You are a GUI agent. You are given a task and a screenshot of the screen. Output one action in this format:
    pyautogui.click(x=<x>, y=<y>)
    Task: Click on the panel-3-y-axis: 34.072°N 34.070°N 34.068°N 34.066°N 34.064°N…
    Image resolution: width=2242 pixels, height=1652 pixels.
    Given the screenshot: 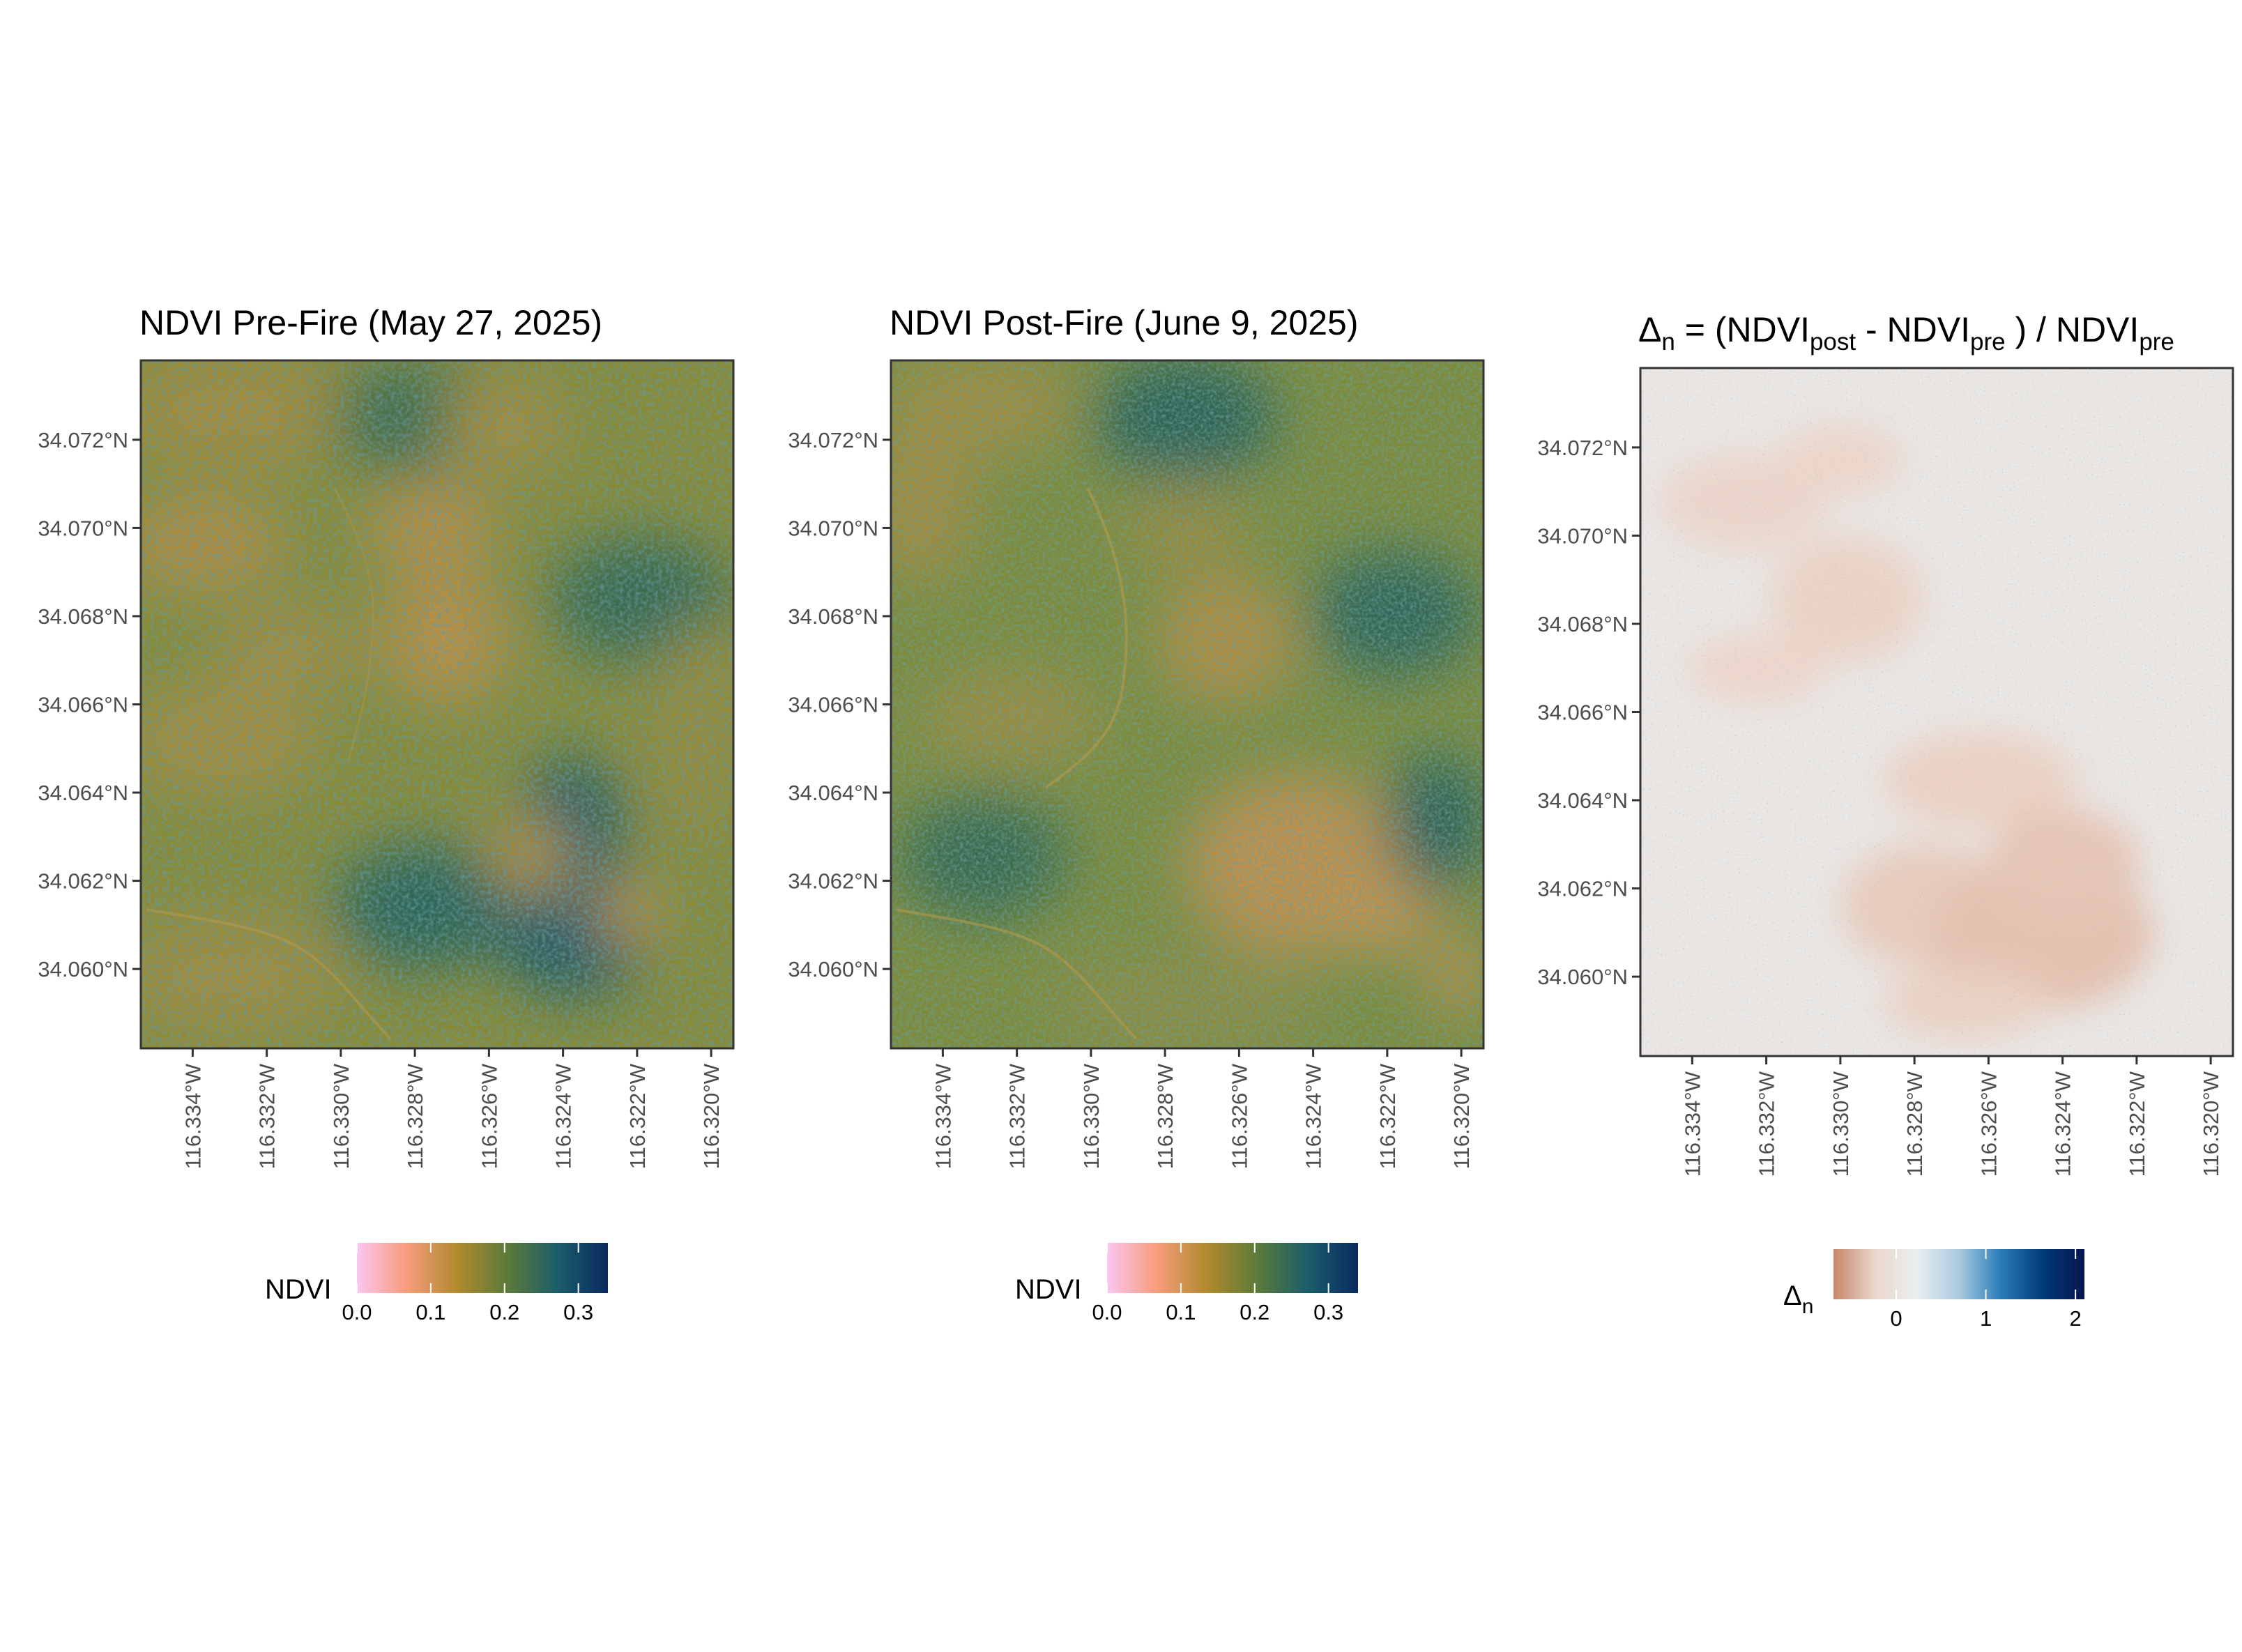 What is the action you would take?
    pyautogui.click(x=1588, y=712)
    